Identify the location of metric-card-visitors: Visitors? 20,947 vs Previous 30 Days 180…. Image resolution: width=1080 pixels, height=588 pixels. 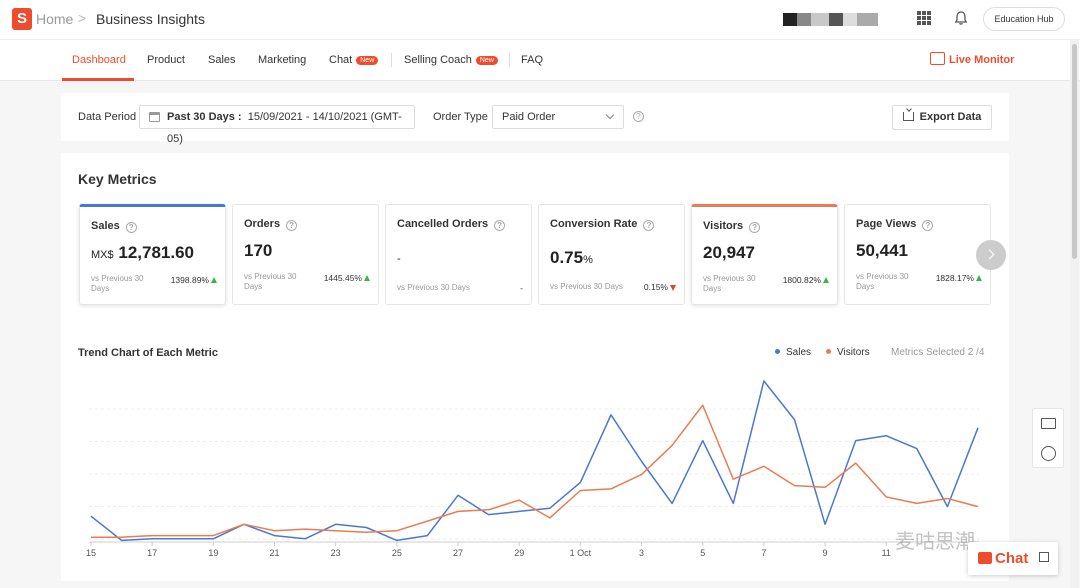
(764, 254).